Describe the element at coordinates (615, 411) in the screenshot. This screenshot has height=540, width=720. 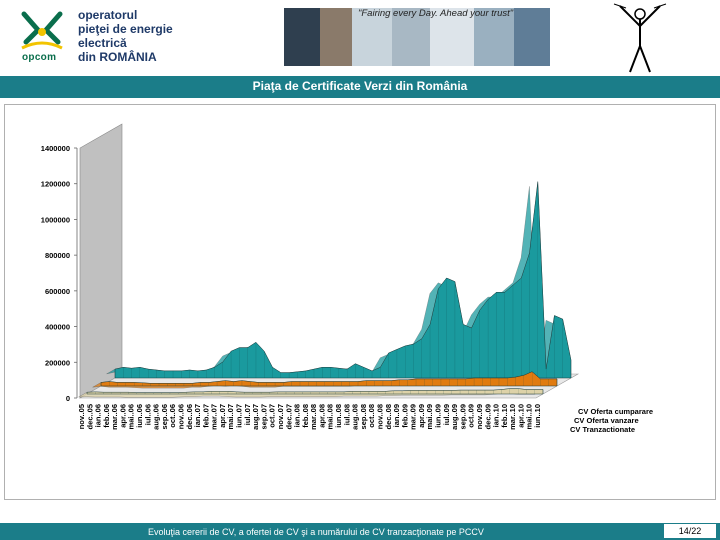
I see `legend-label: CV Oferta cumparare` at that location.